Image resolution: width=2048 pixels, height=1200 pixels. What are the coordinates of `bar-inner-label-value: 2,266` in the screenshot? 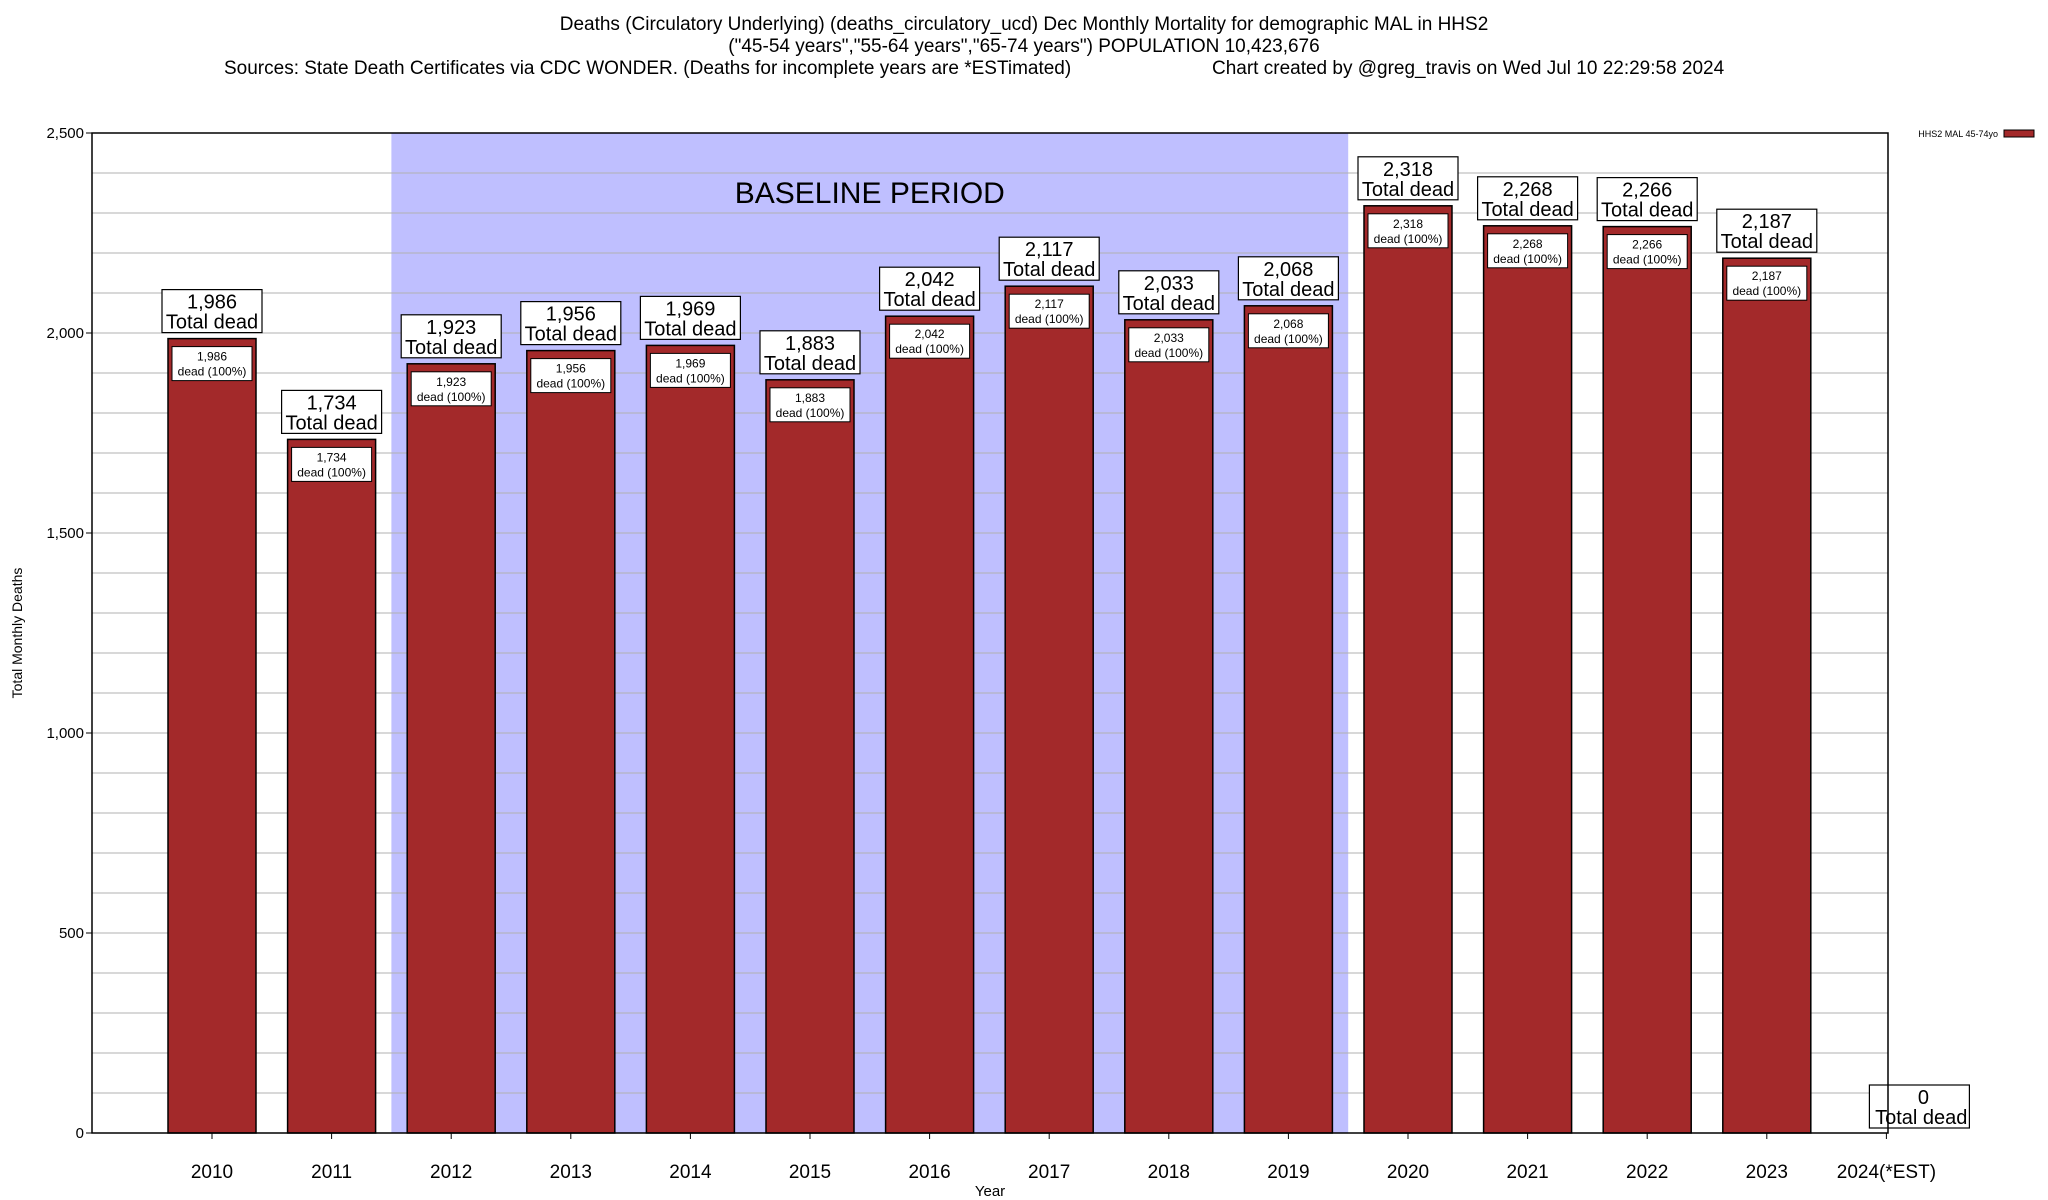 It's located at (1647, 245).